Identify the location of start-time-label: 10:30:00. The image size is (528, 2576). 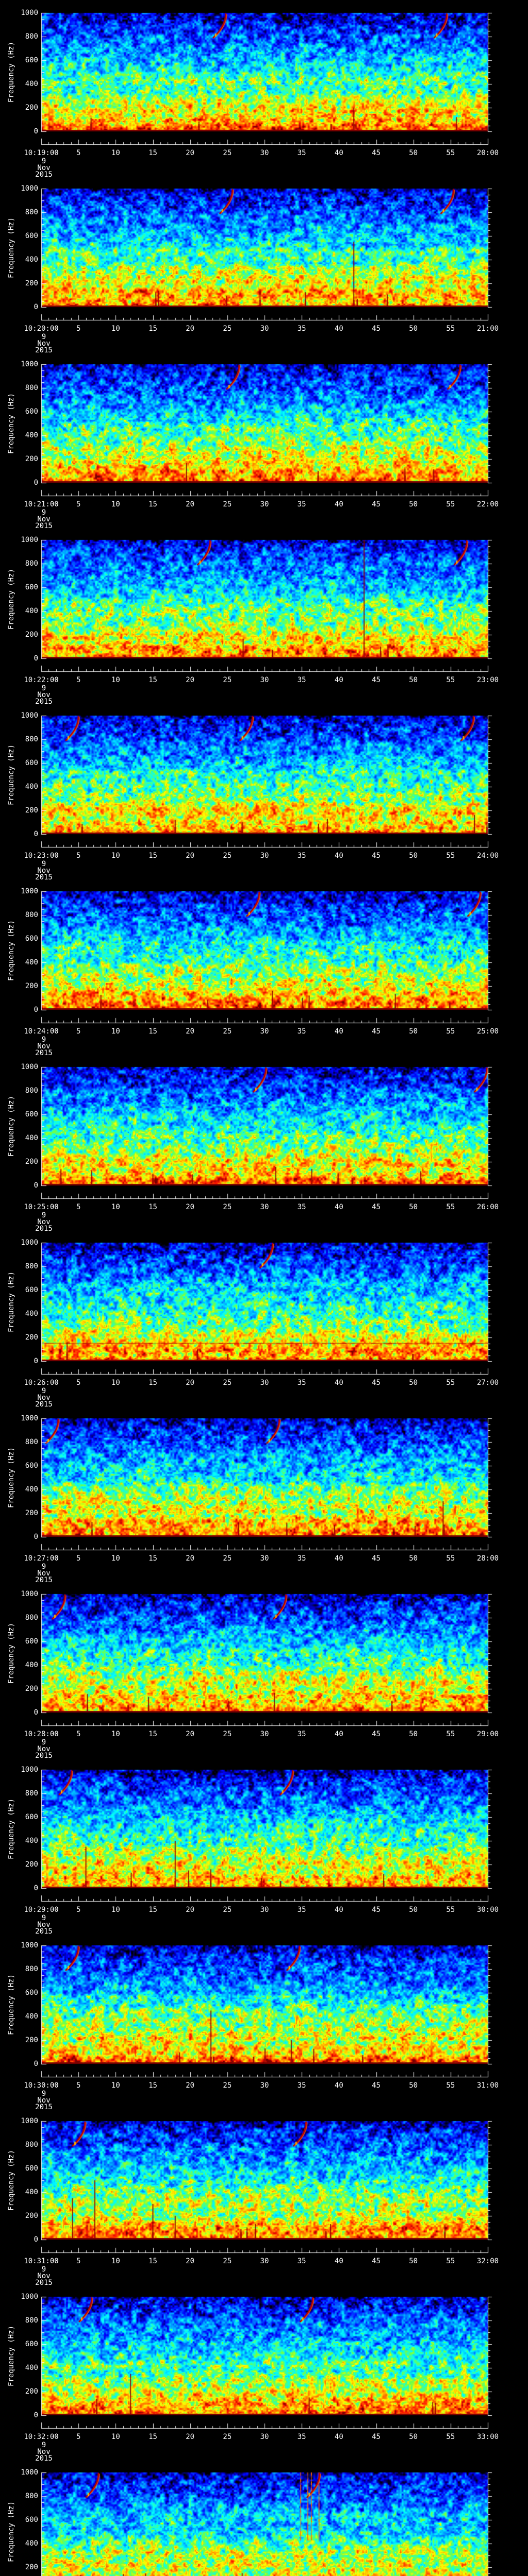
(41, 2085).